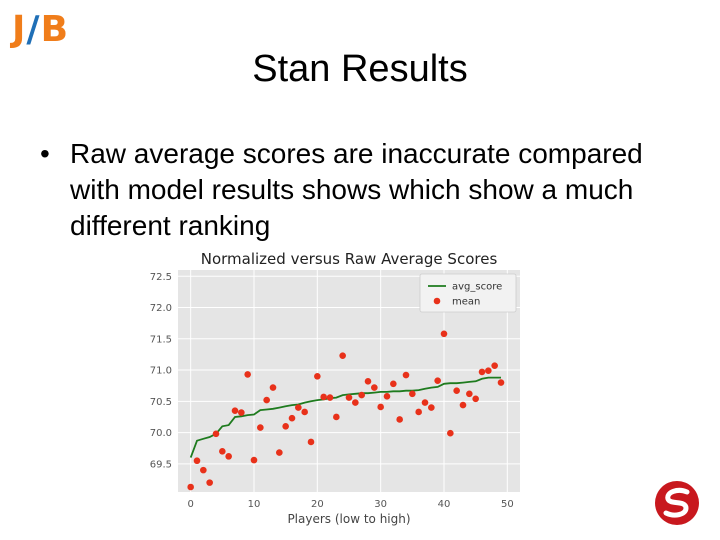 Image resolution: width=720 pixels, height=540 pixels. What do you see at coordinates (348, 519) in the screenshot?
I see `x-axis-label: Players (low to high)` at bounding box center [348, 519].